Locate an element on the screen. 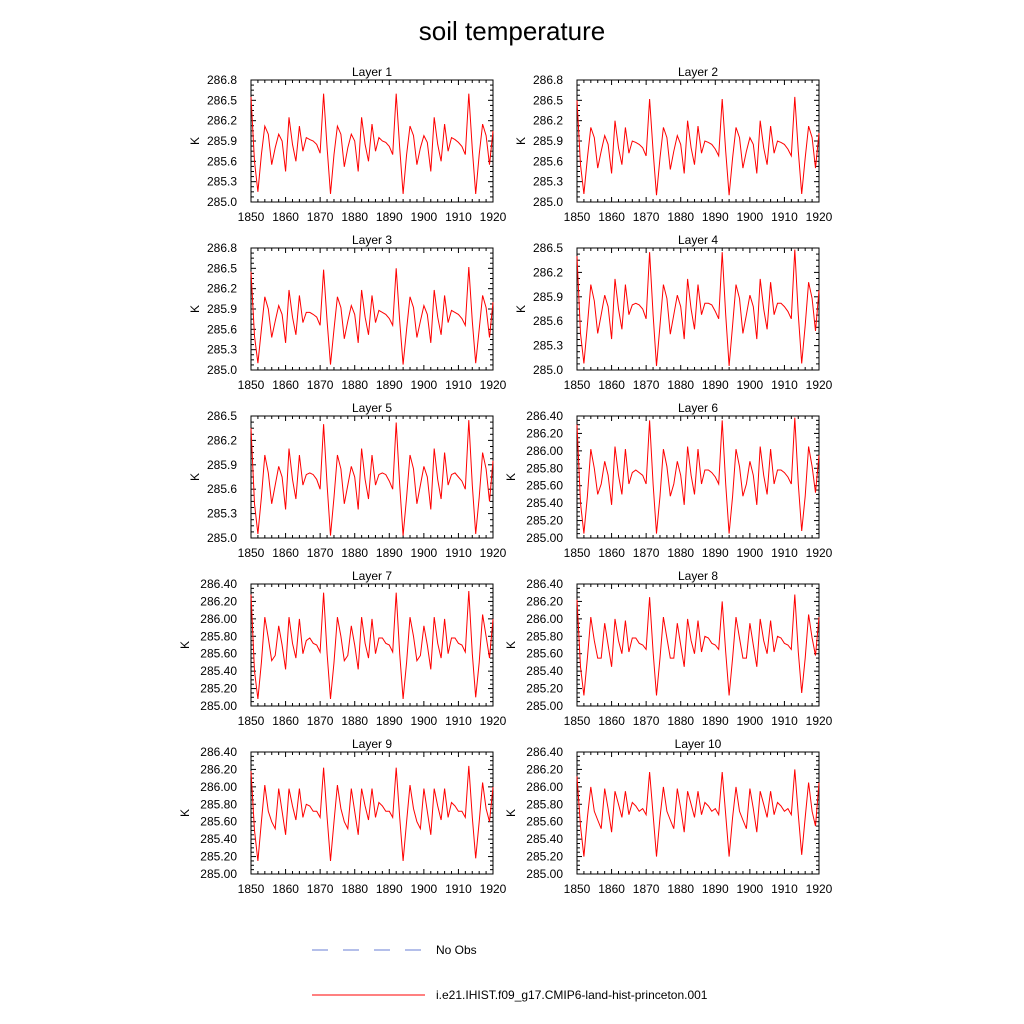 The height and width of the screenshot is (1024, 1024). panel-title: Layer 9 is located at coordinates (372, 744).